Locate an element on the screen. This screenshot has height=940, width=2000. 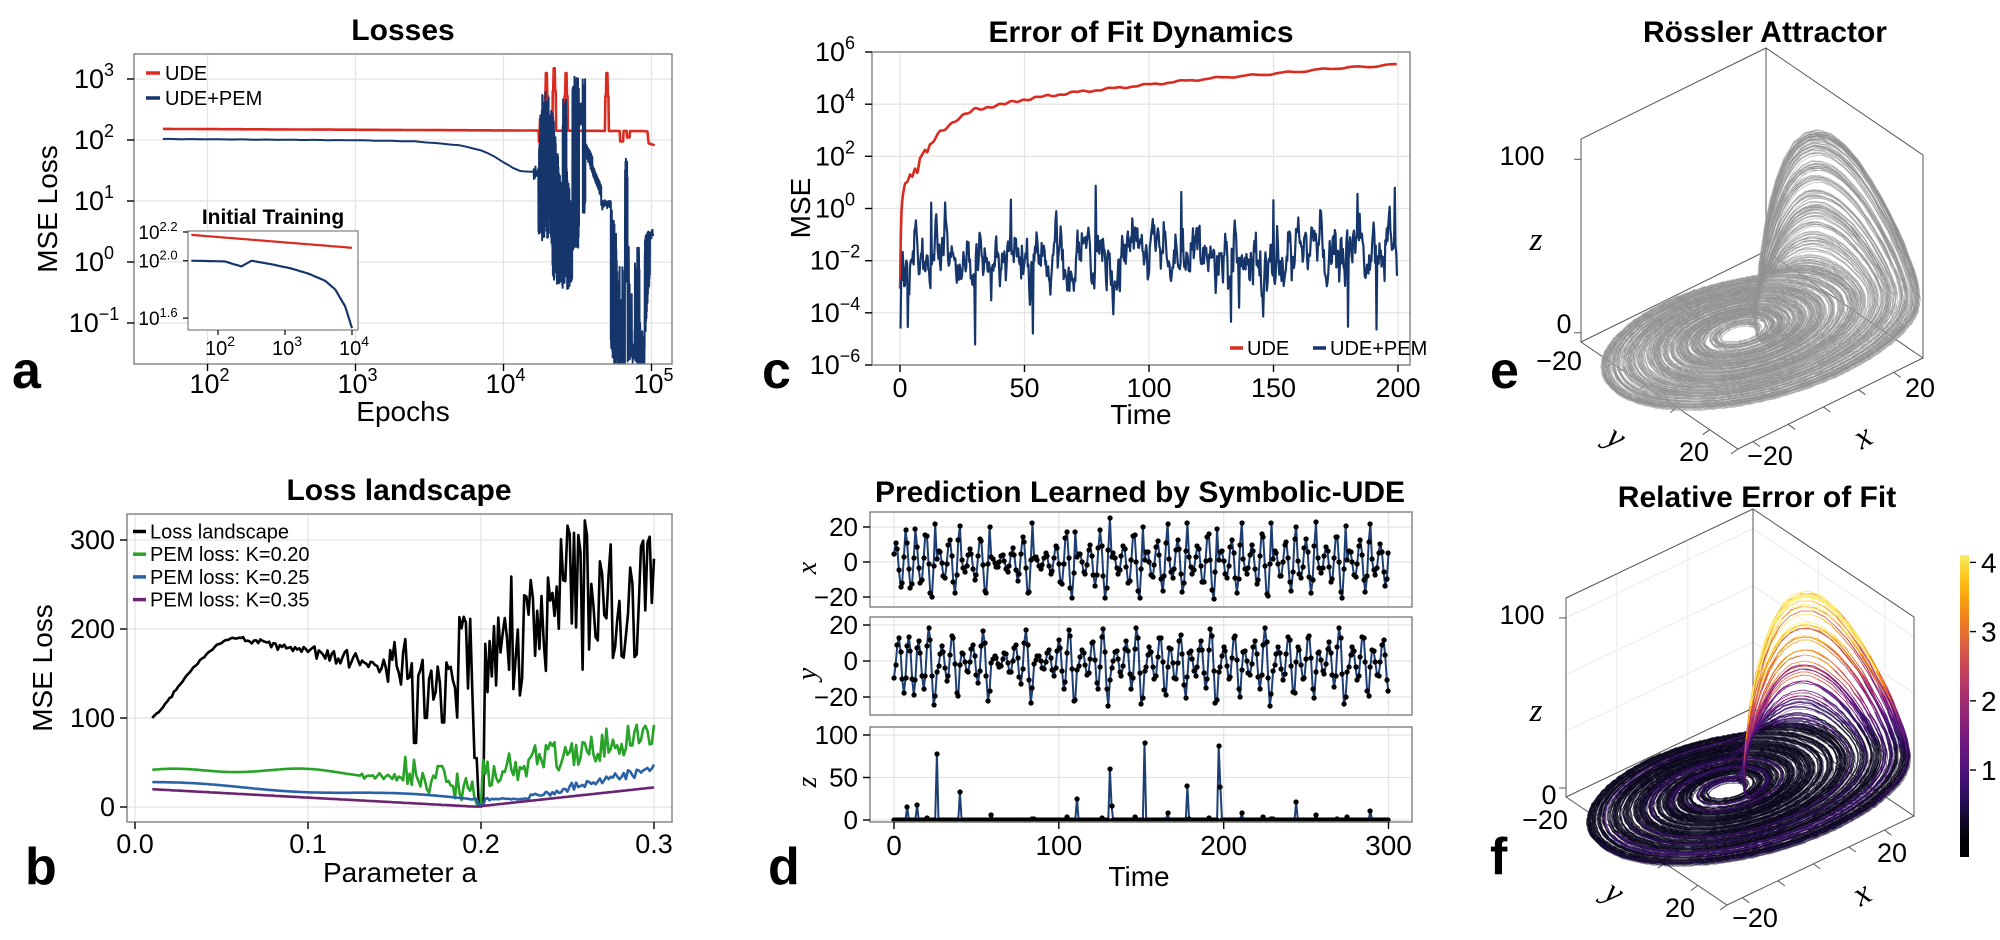
svg-text: 105 is located at coordinates (653, 382).